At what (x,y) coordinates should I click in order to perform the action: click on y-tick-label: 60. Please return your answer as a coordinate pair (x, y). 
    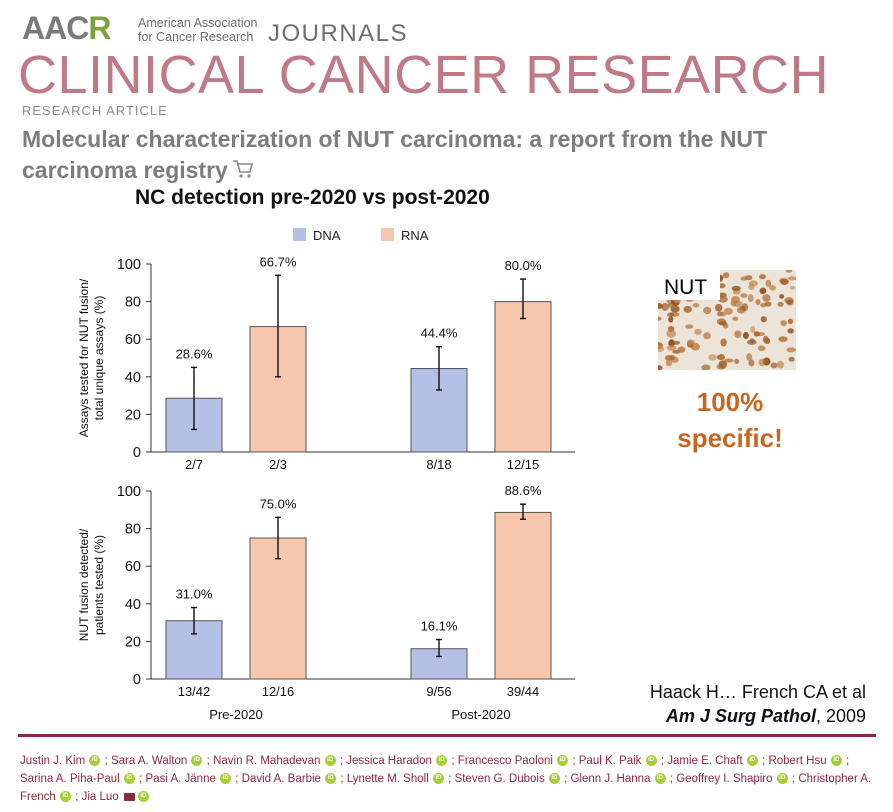
    Looking at the image, I should click on (133, 340).